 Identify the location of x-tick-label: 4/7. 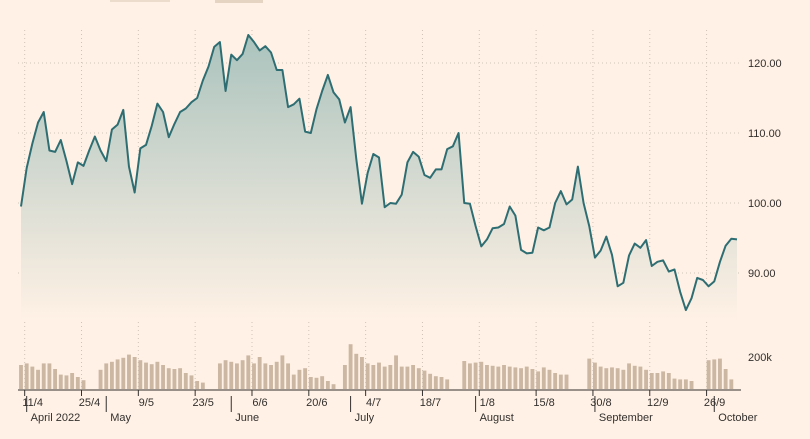
(373, 403).